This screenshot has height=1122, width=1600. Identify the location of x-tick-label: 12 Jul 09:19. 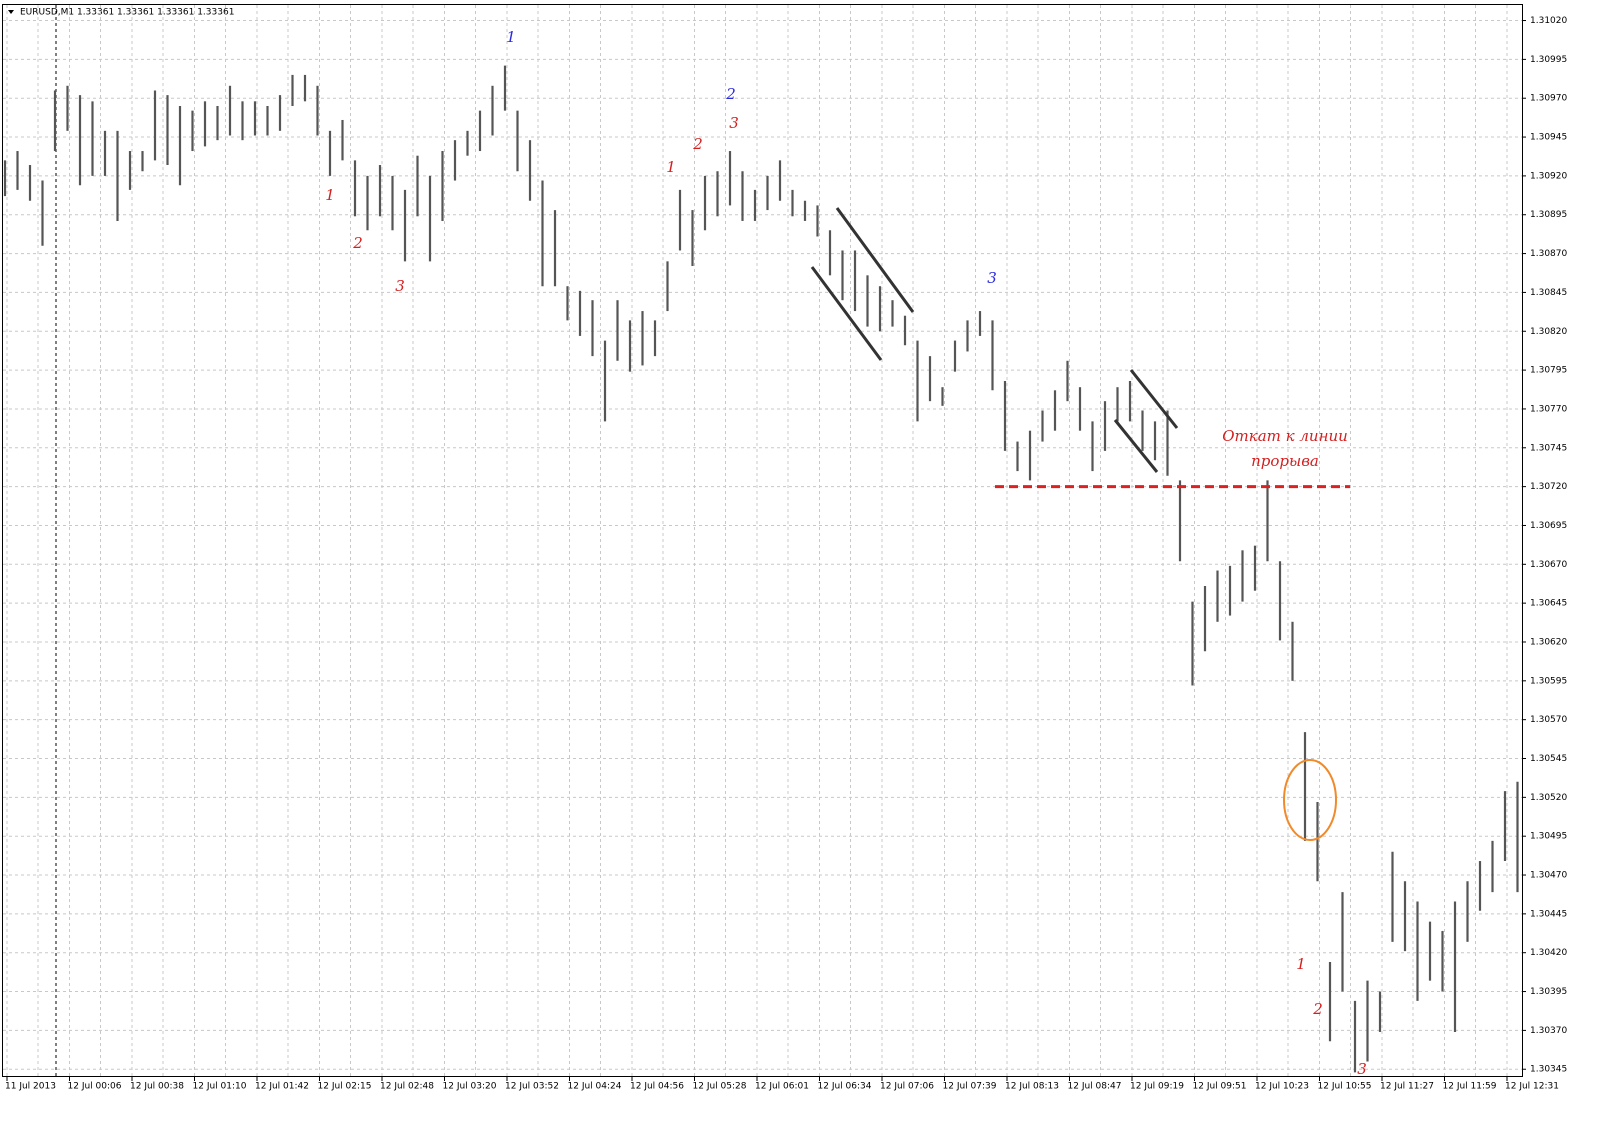
(1157, 1087).